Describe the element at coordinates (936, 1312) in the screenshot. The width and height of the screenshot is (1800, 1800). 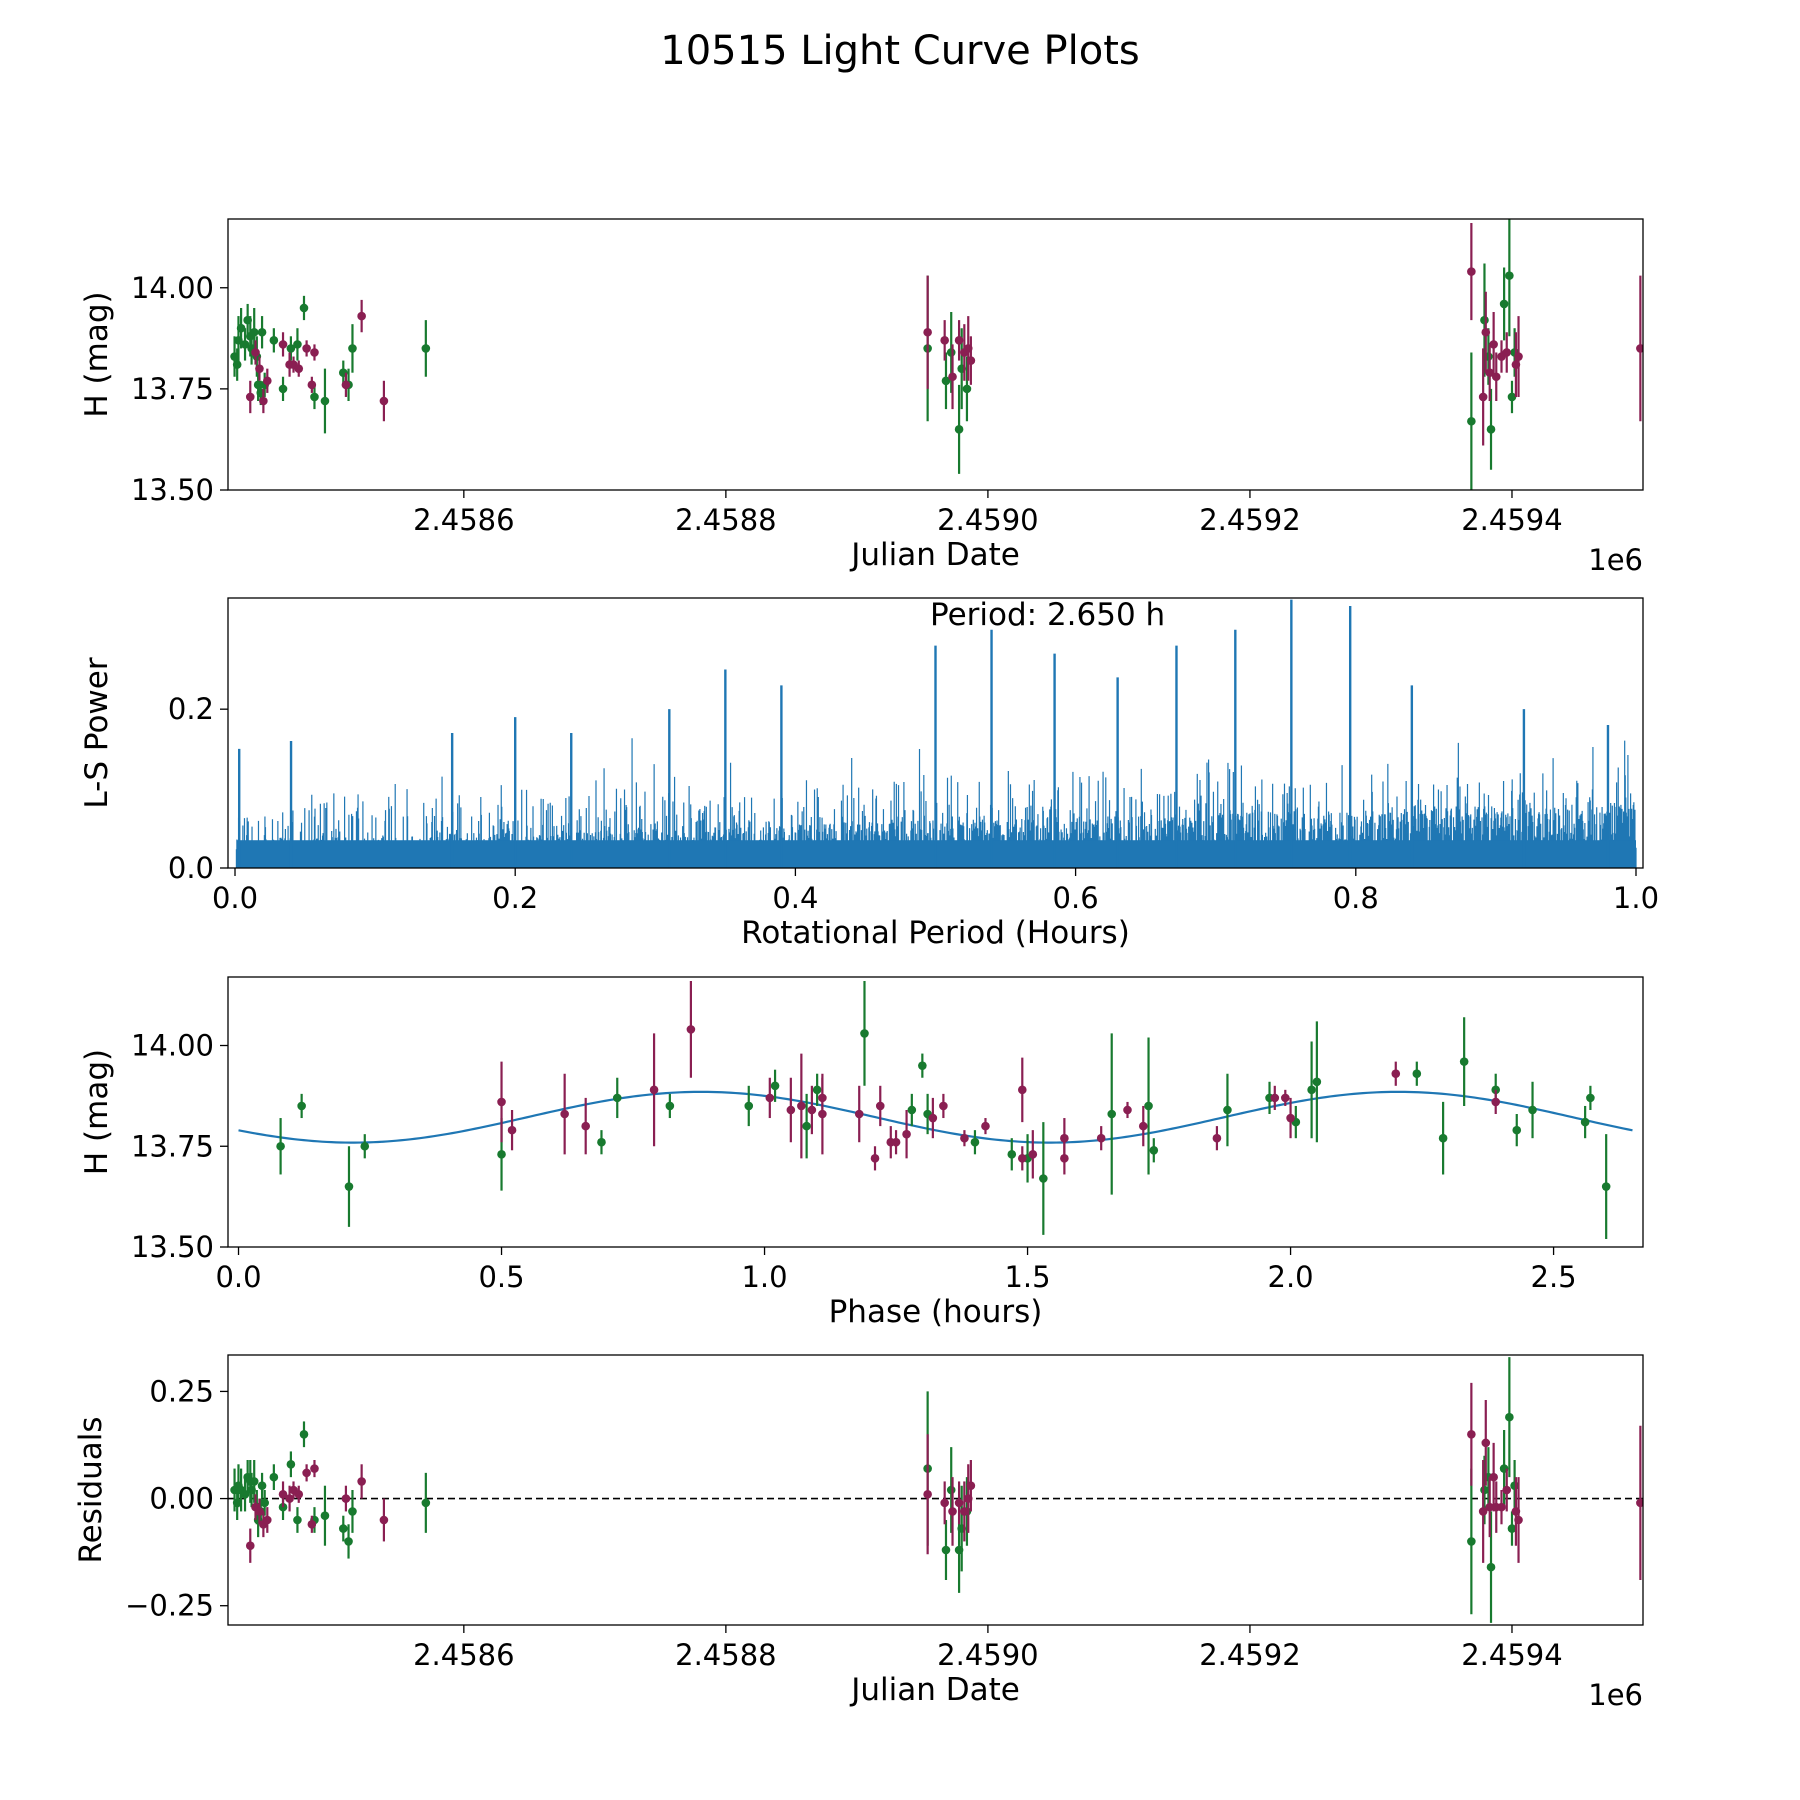
I see `x-axis-label: Phase (hours)` at that location.